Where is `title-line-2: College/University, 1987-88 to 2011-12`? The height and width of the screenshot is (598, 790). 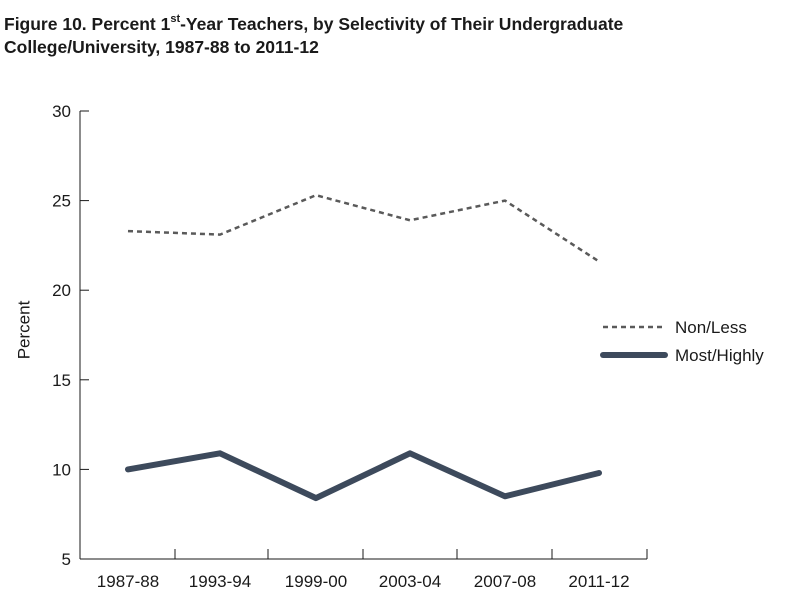 title-line-2: College/University, 1987-88 to 2011-12 is located at coordinates (161, 47).